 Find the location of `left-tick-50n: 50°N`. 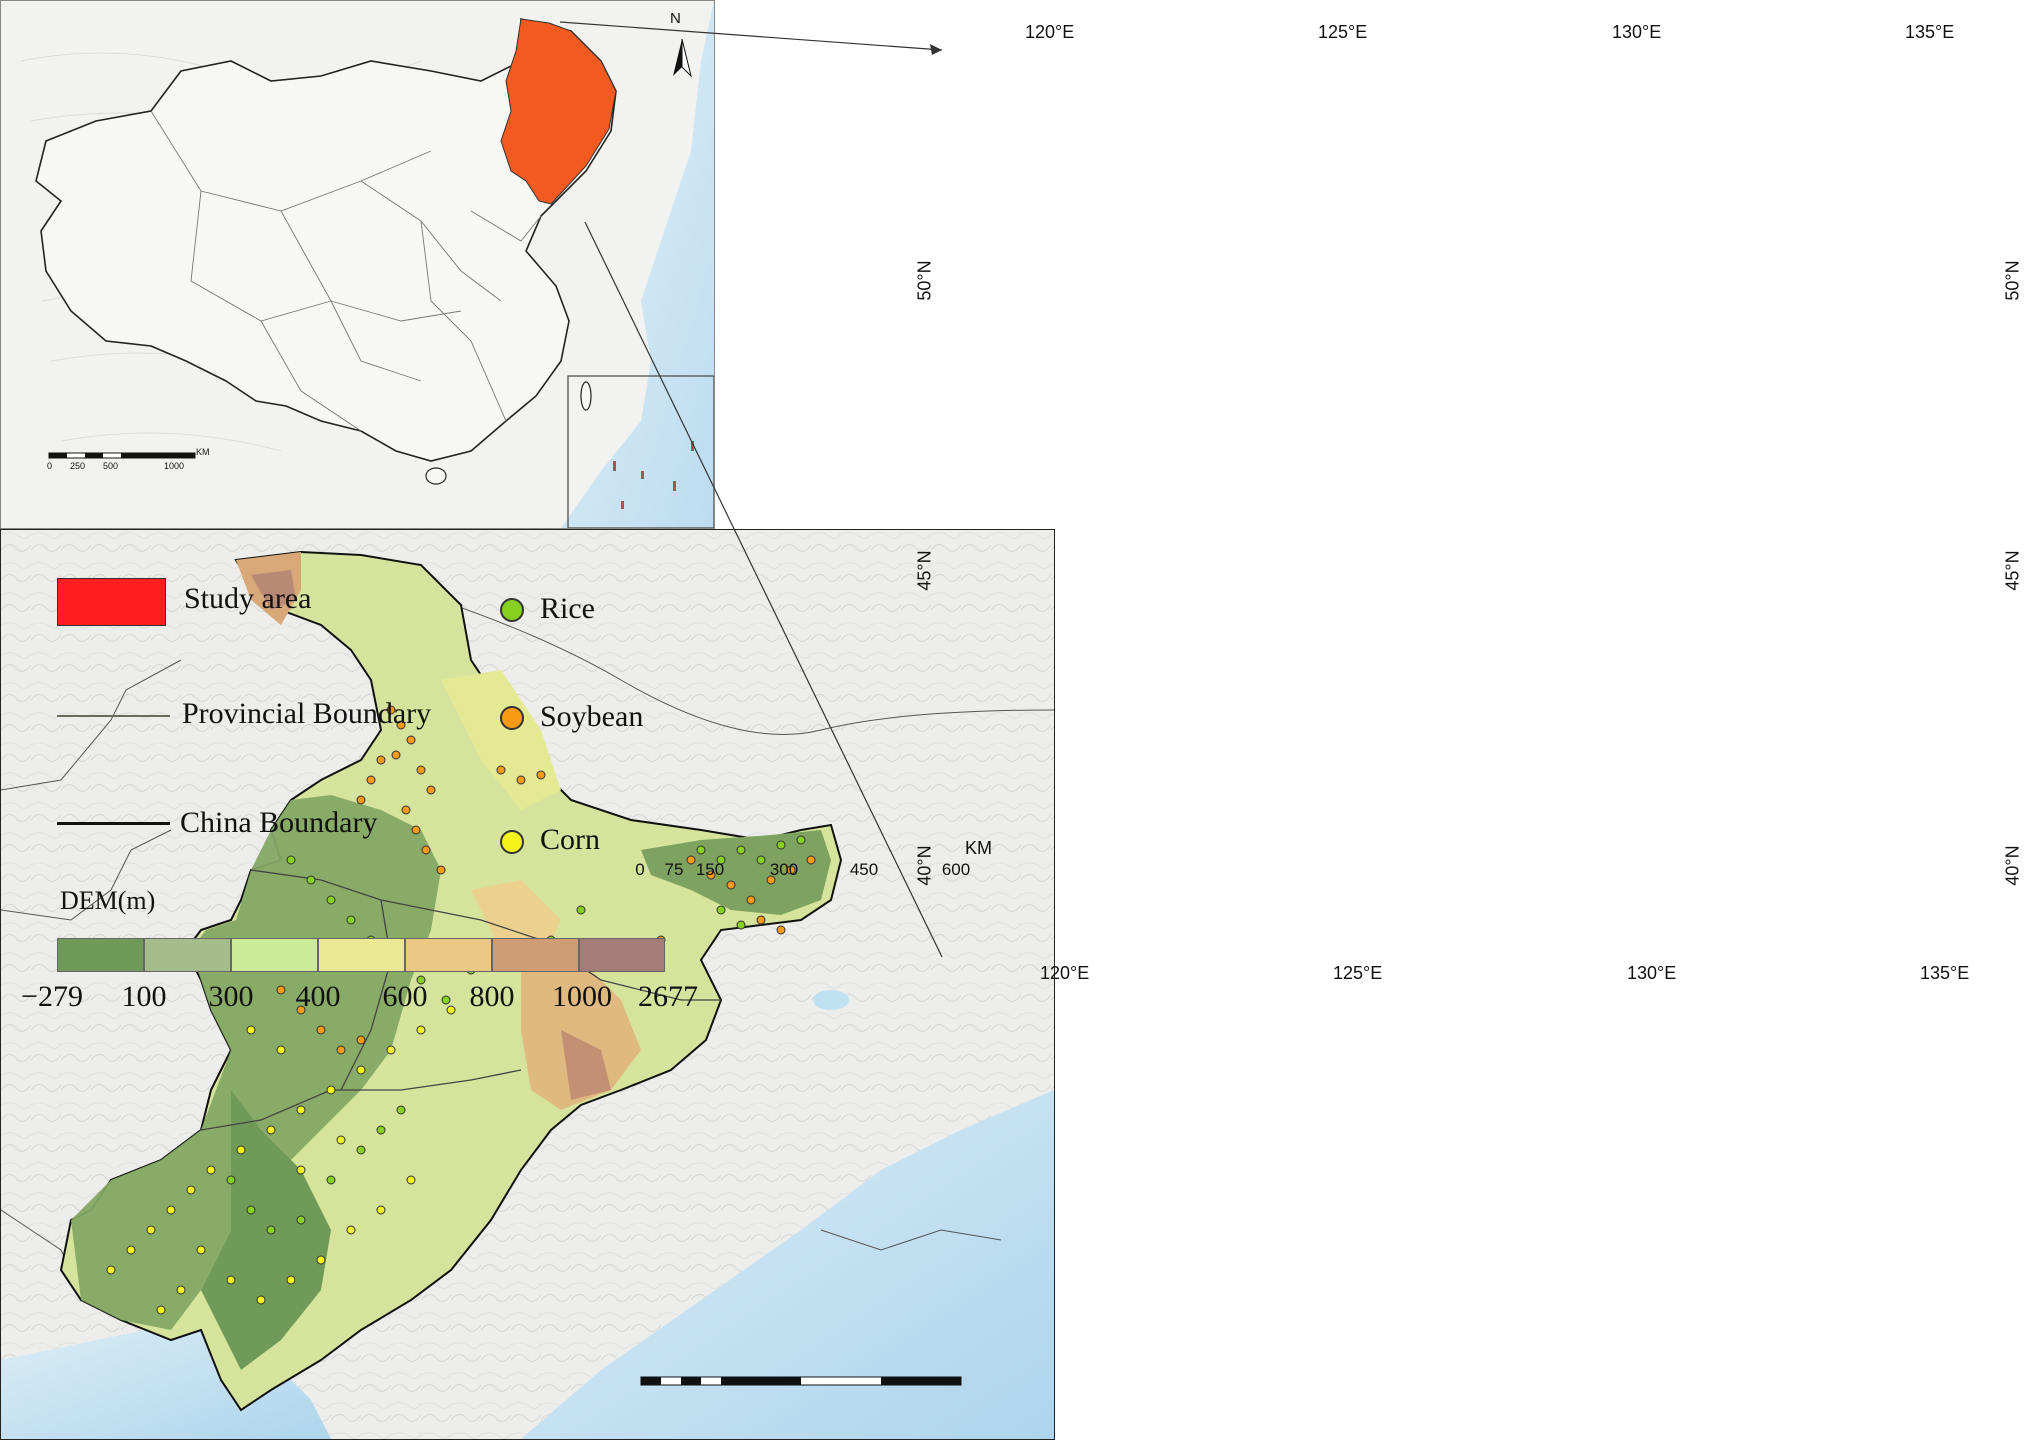

left-tick-50n: 50°N is located at coordinates (924, 280).